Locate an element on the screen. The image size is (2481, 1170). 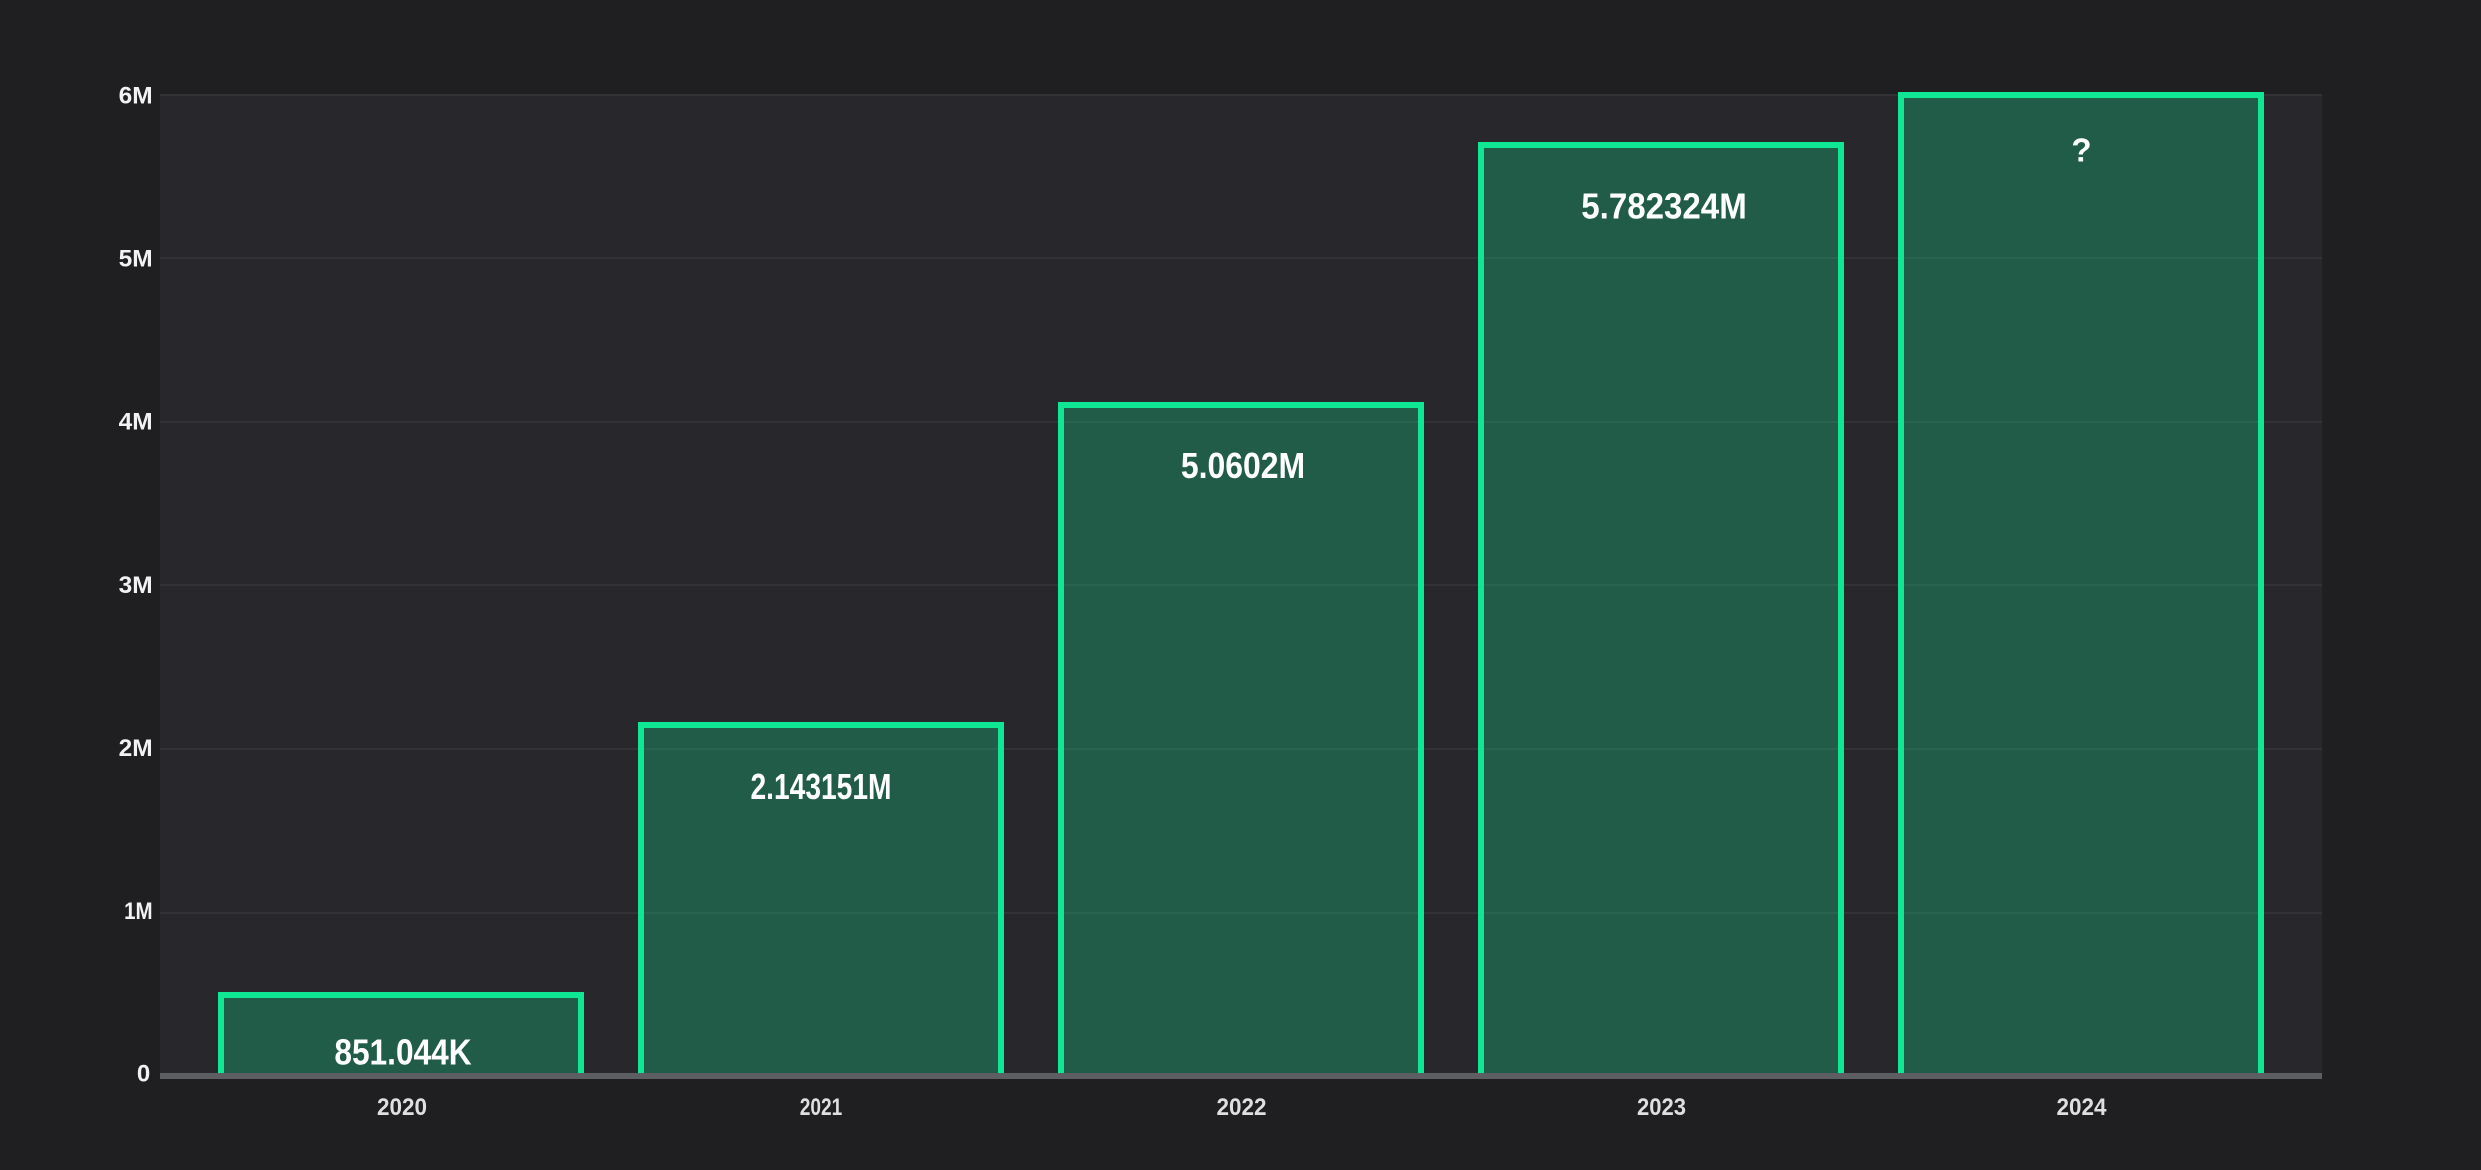
svg-text: 0 is located at coordinates (143, 1073).